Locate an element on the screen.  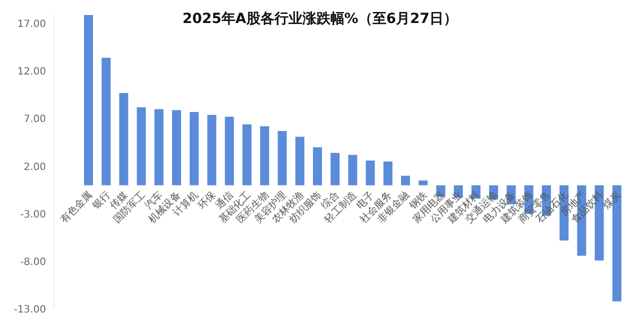
y-tick-label: 12.00 is located at coordinates (31, 72).